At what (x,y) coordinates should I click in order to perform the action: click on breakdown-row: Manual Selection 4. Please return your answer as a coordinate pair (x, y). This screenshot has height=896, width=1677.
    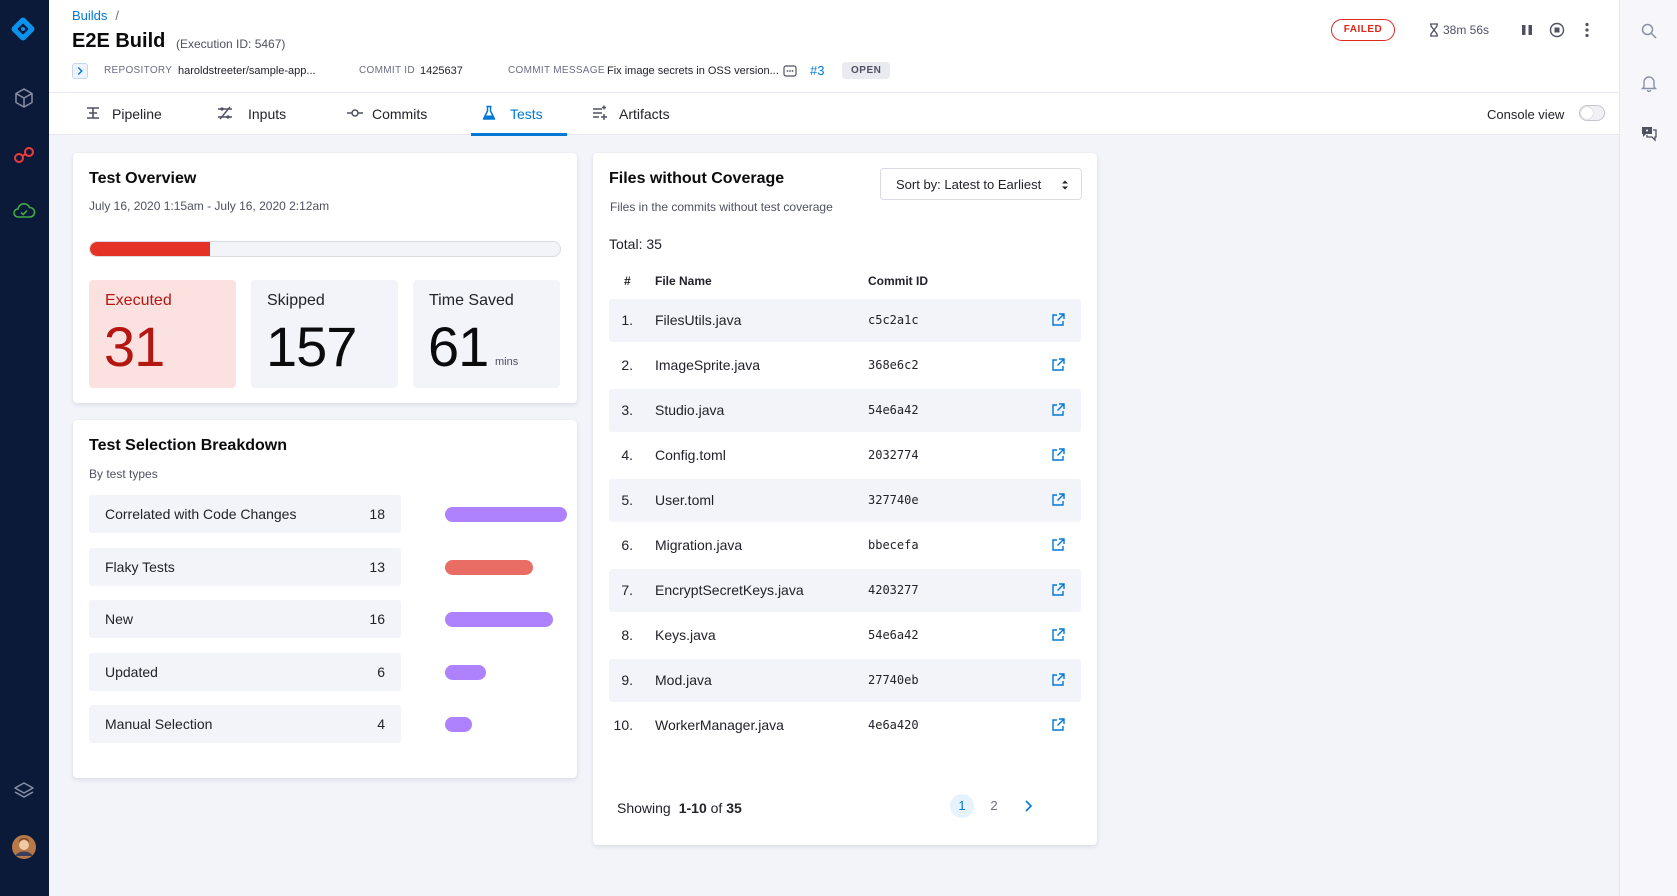
    Looking at the image, I should click on (310, 724).